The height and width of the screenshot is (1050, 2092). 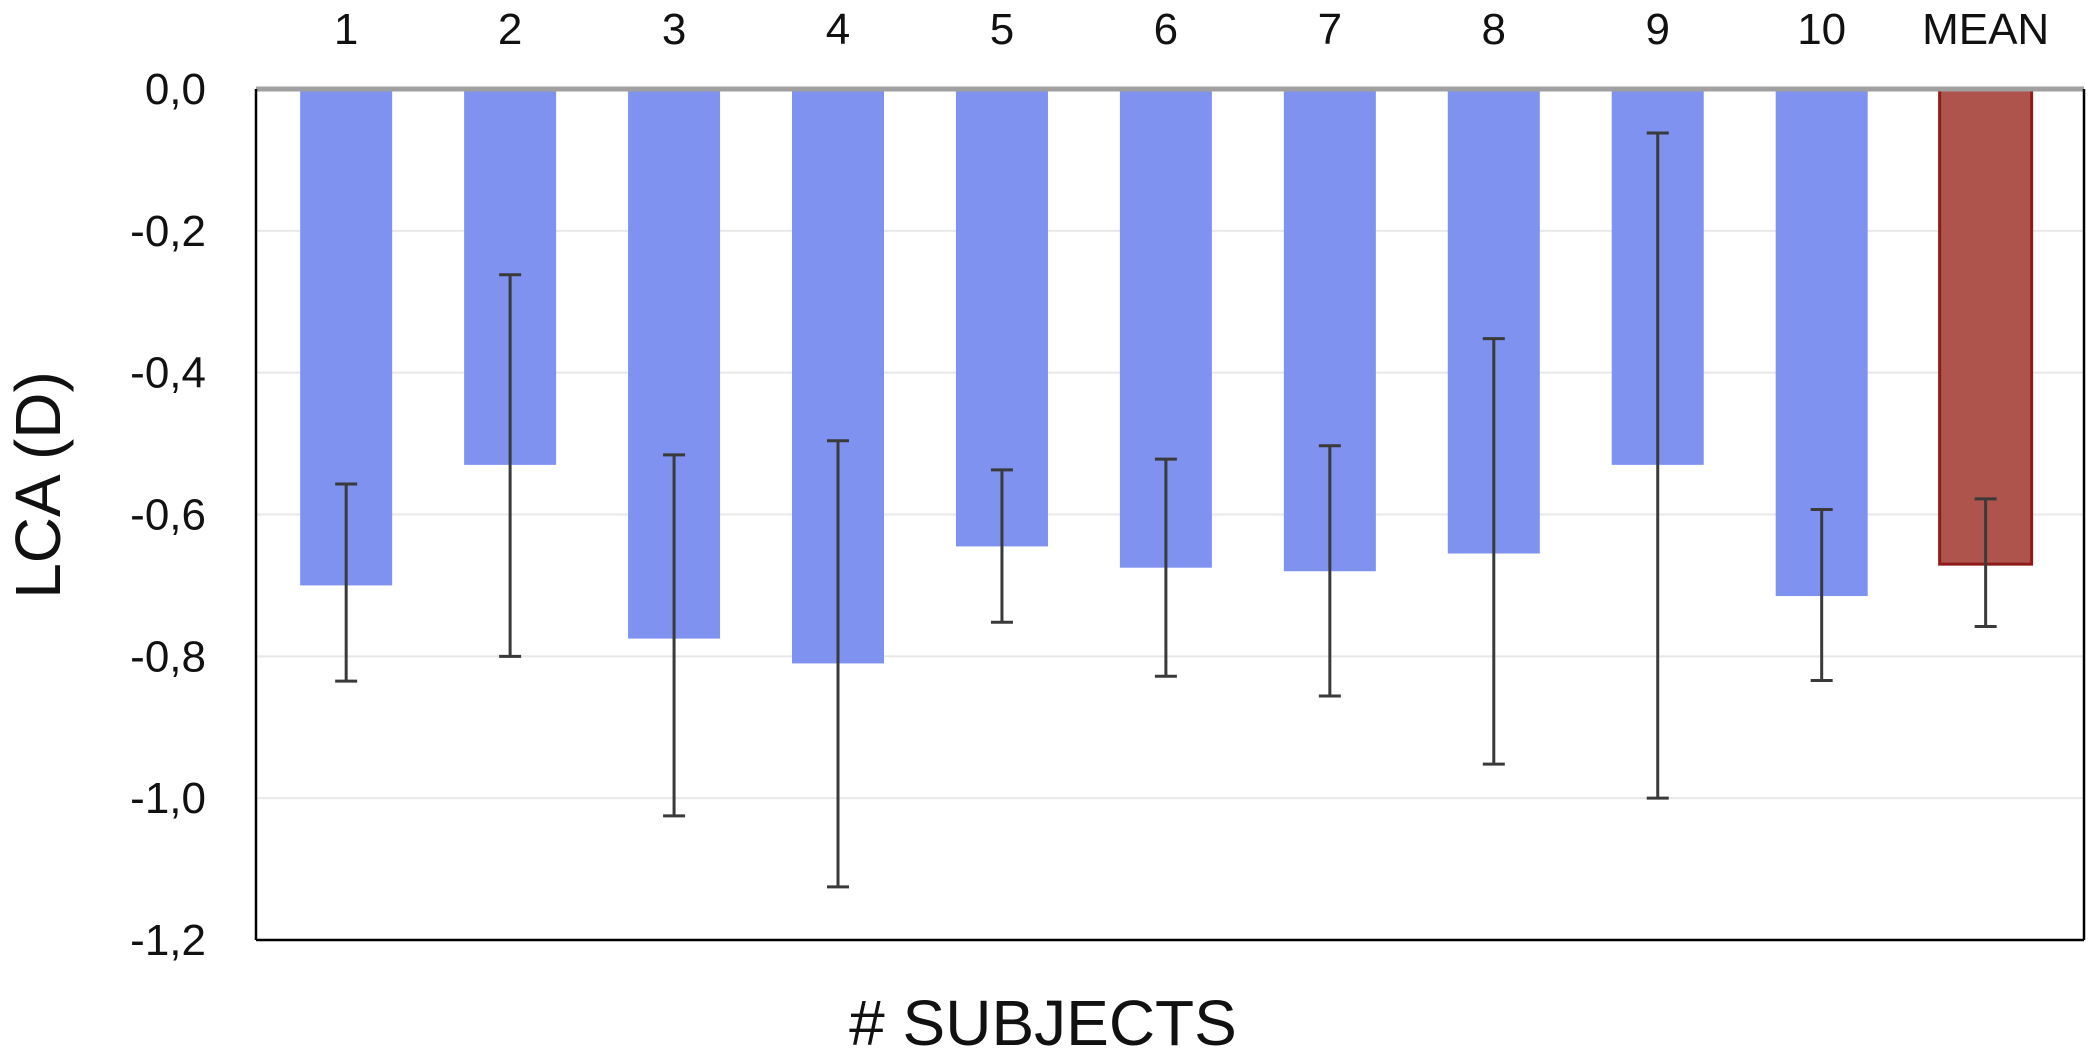 I want to click on y-tick-labels: 0,0 -0,2 -0,4 -0,6 -0,8 -1,0 -1,2, so click(x=168, y=515).